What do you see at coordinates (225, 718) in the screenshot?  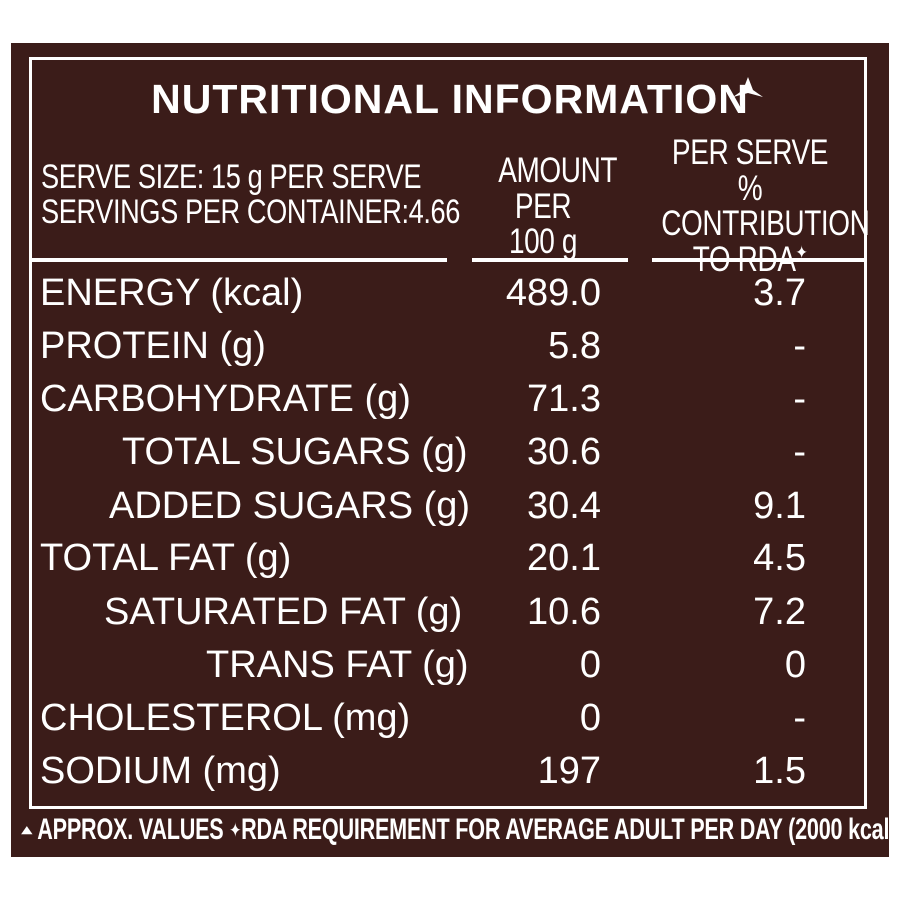 I see `nutrient-label: CHOLESTEROL (mg)` at bounding box center [225, 718].